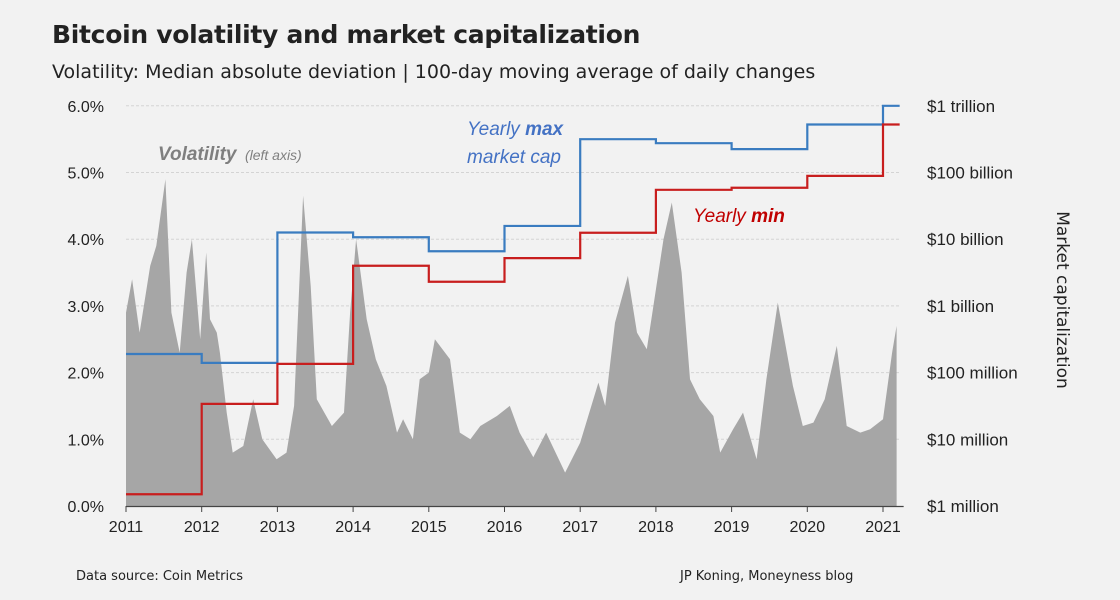  What do you see at coordinates (1062, 300) in the screenshot?
I see `right-axis-label: Market capitalization` at bounding box center [1062, 300].